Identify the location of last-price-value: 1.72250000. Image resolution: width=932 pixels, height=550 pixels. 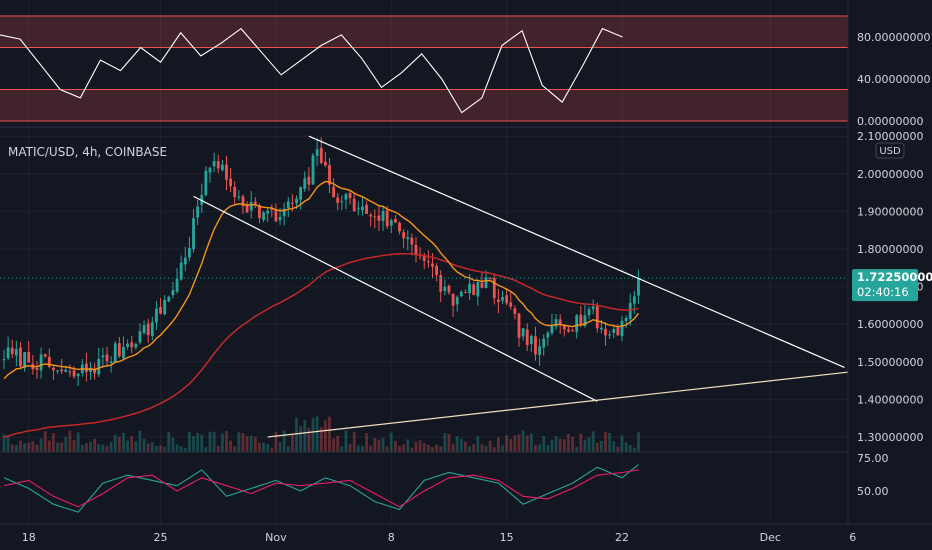
(894, 277).